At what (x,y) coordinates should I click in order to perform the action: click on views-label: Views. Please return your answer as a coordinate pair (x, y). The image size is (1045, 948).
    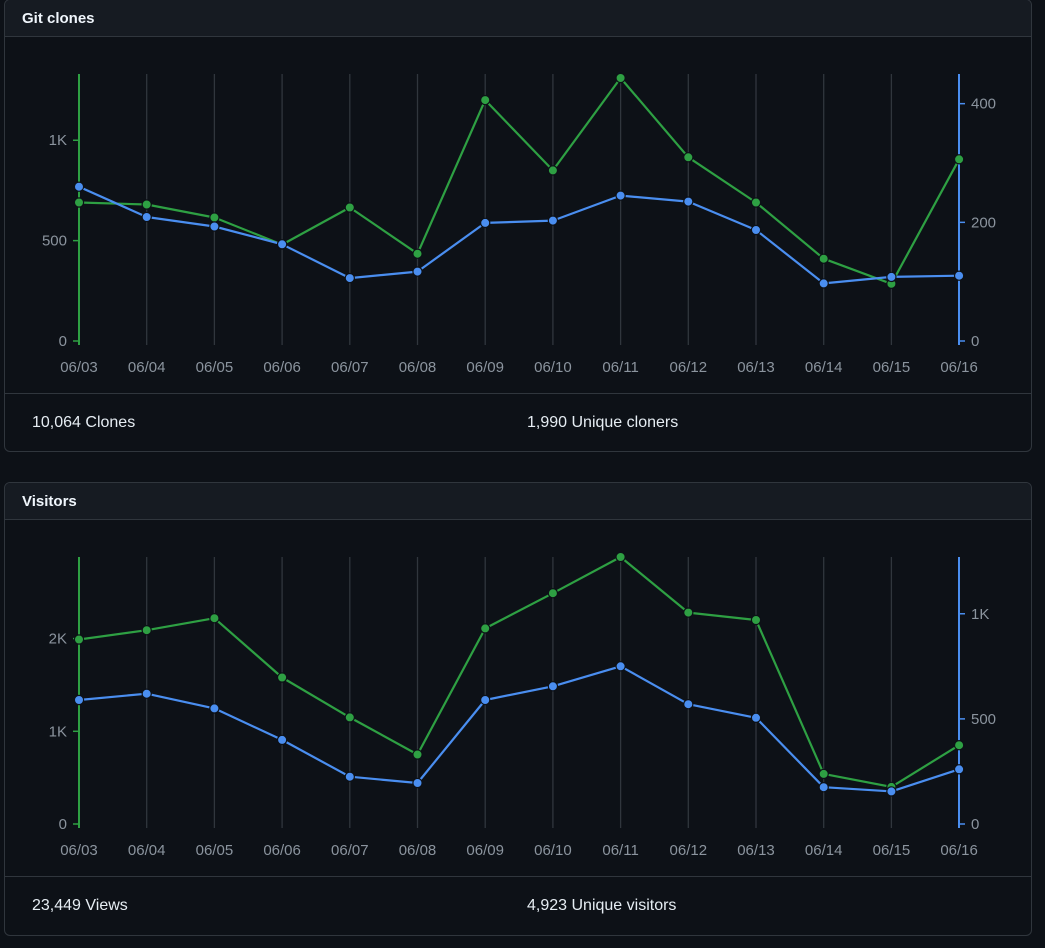
    Looking at the image, I should click on (106, 905).